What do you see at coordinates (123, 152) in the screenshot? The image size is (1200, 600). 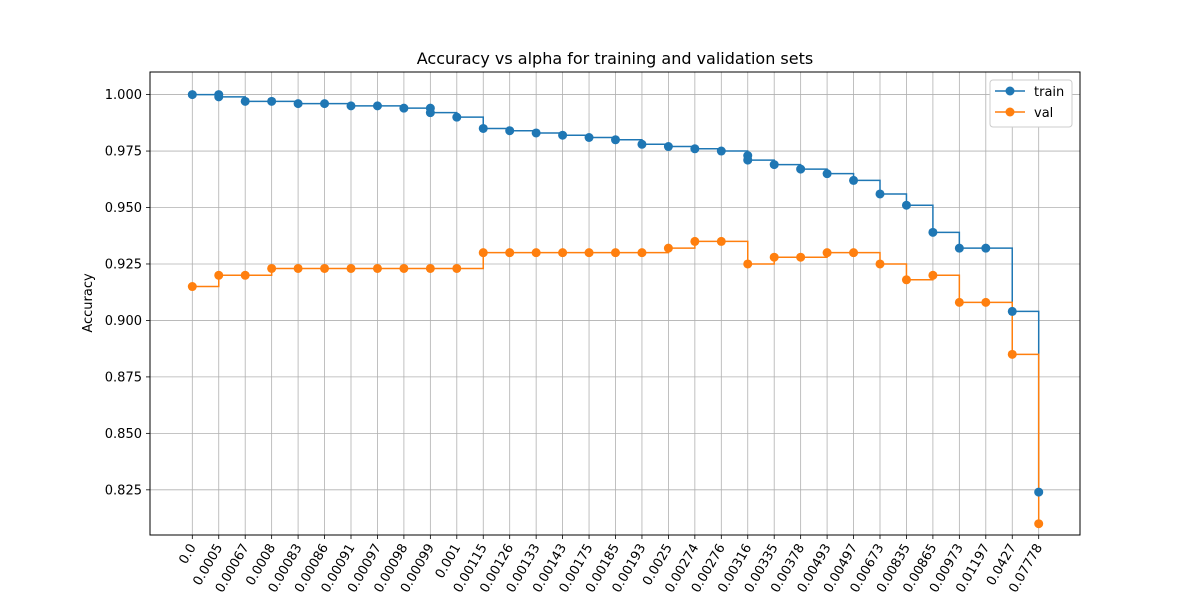 I see `y-tick-label: 0.975` at bounding box center [123, 152].